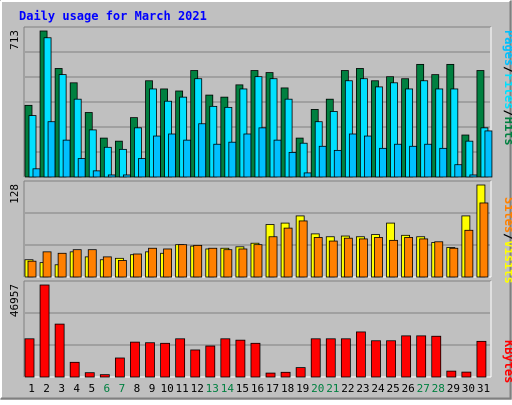 The height and width of the screenshot is (405, 512). What do you see at coordinates (242, 388) in the screenshot?
I see `x-tick-label-day-15: 15` at bounding box center [242, 388].